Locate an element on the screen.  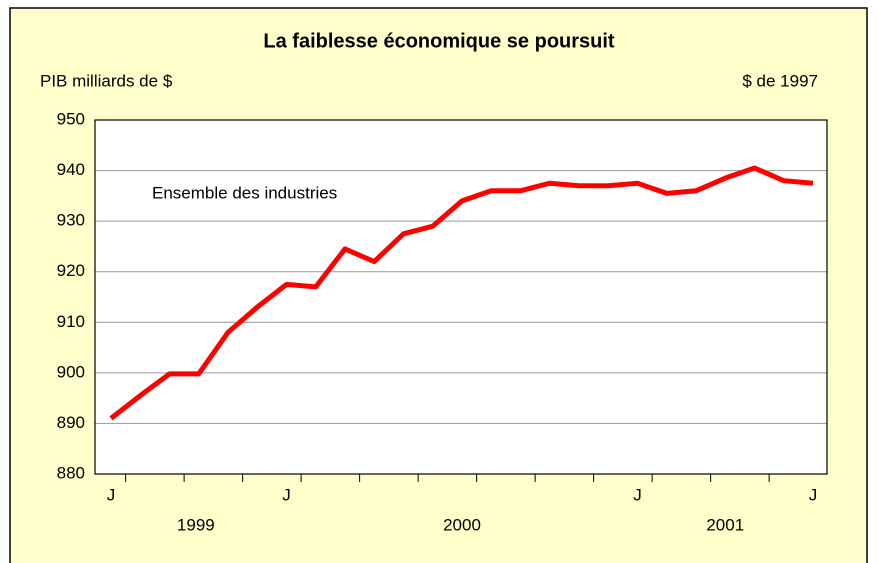
y-tick-label: 930 is located at coordinates (71, 220).